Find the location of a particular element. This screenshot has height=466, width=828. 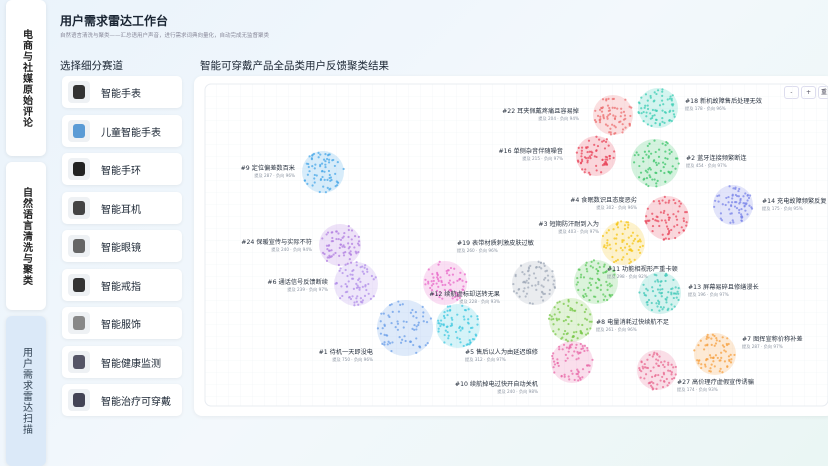

track-label: 智能眼镜 is located at coordinates (121, 248).